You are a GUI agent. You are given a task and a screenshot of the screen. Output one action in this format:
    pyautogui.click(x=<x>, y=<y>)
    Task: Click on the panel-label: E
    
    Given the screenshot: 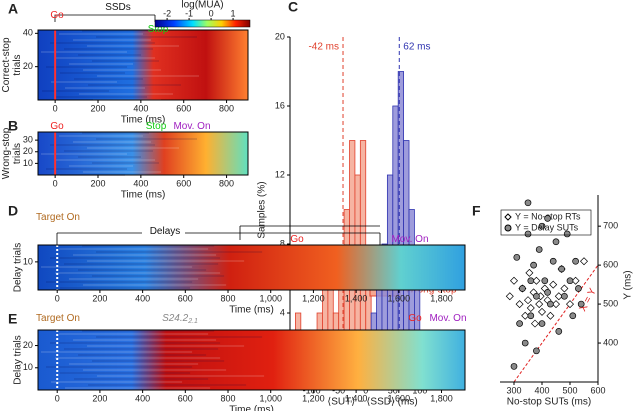 What is the action you would take?
    pyautogui.click(x=12, y=319)
    